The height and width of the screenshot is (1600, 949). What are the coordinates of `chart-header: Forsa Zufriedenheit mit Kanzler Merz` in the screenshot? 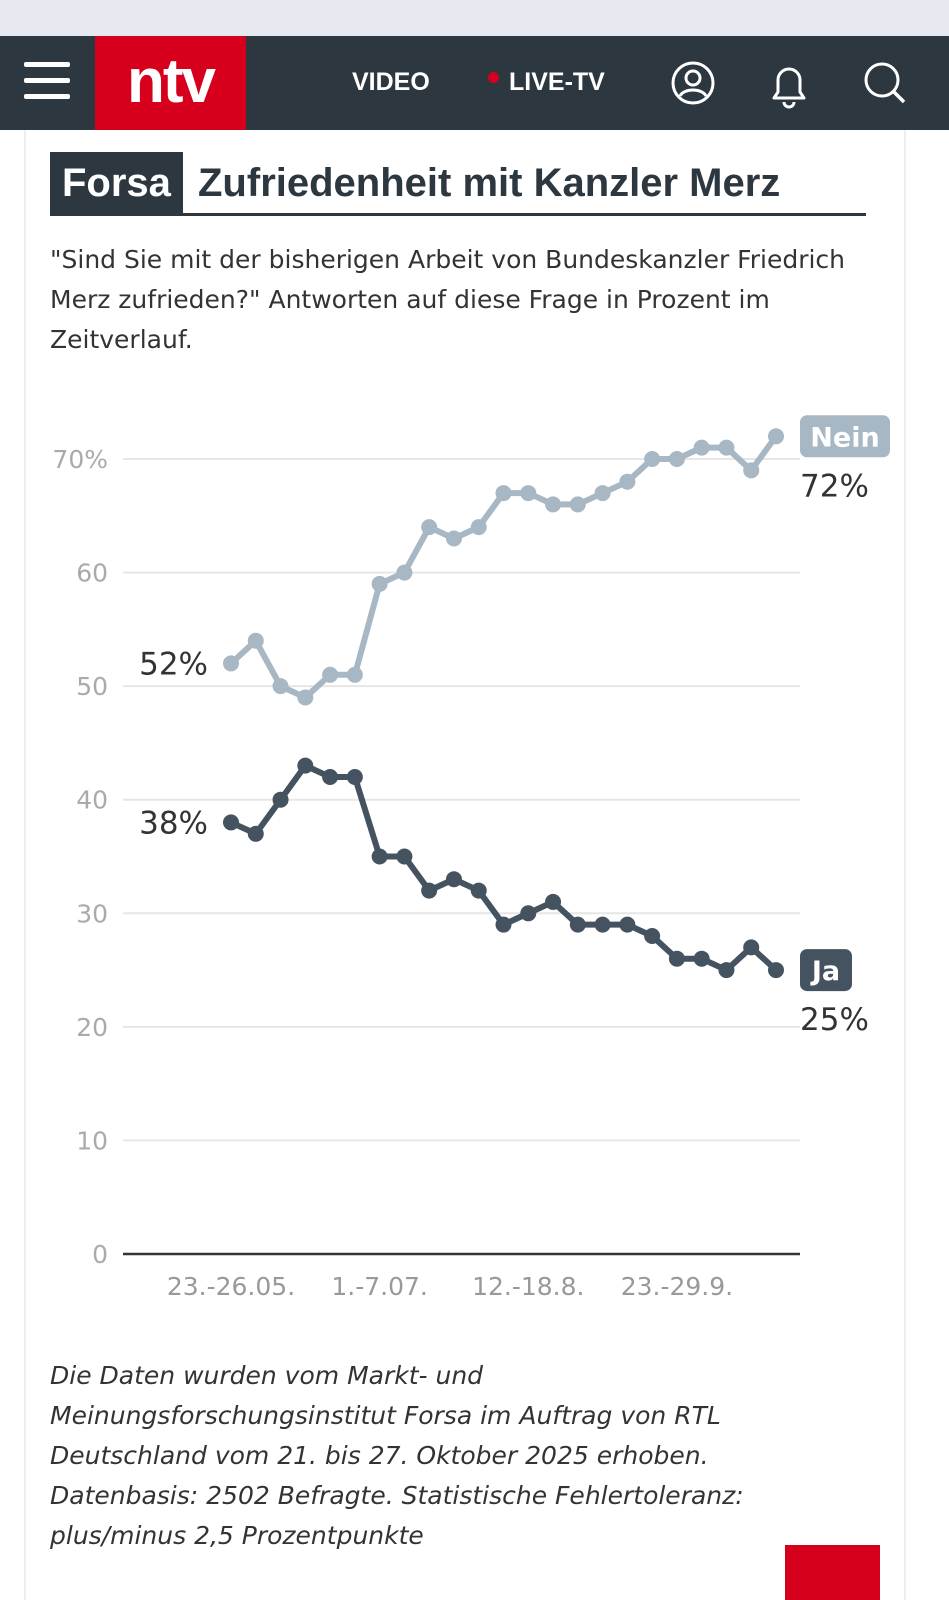 It's located at (458, 184).